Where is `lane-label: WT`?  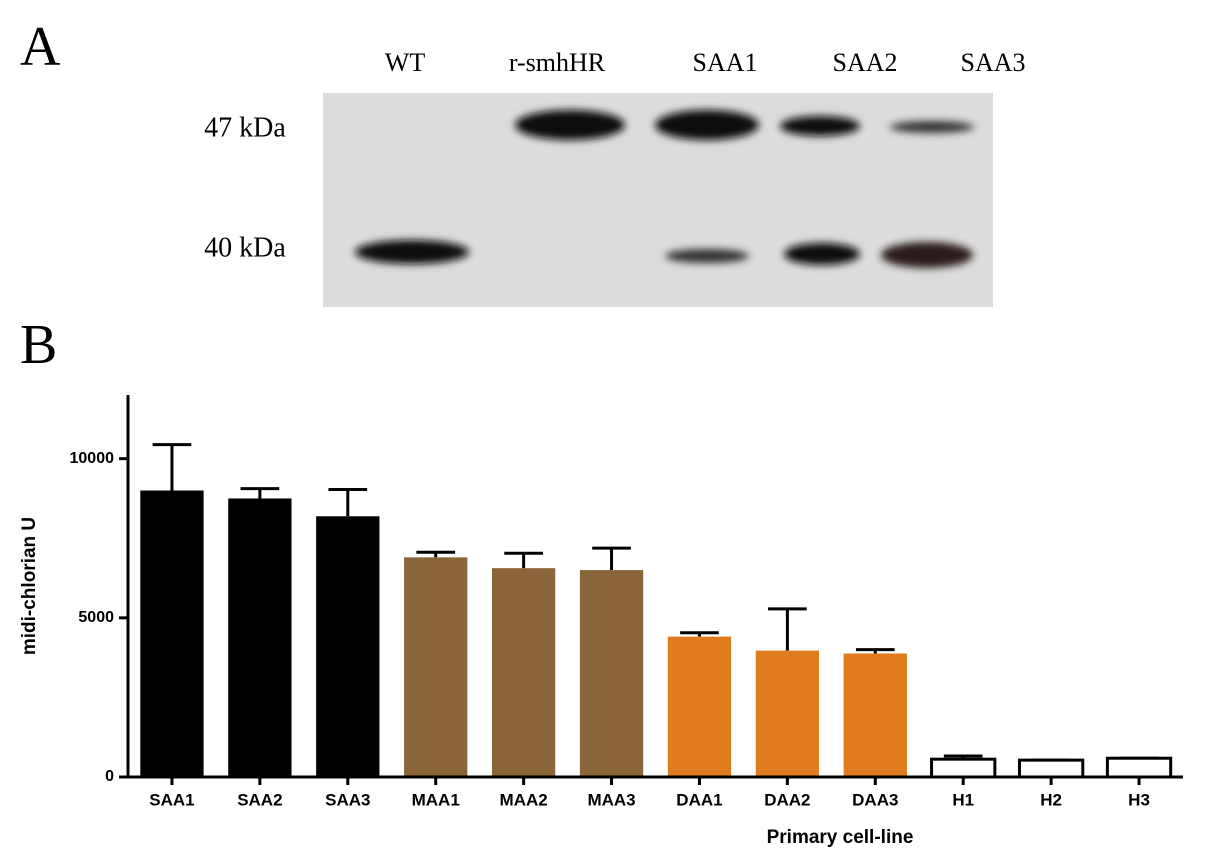
lane-label: WT is located at coordinates (405, 62).